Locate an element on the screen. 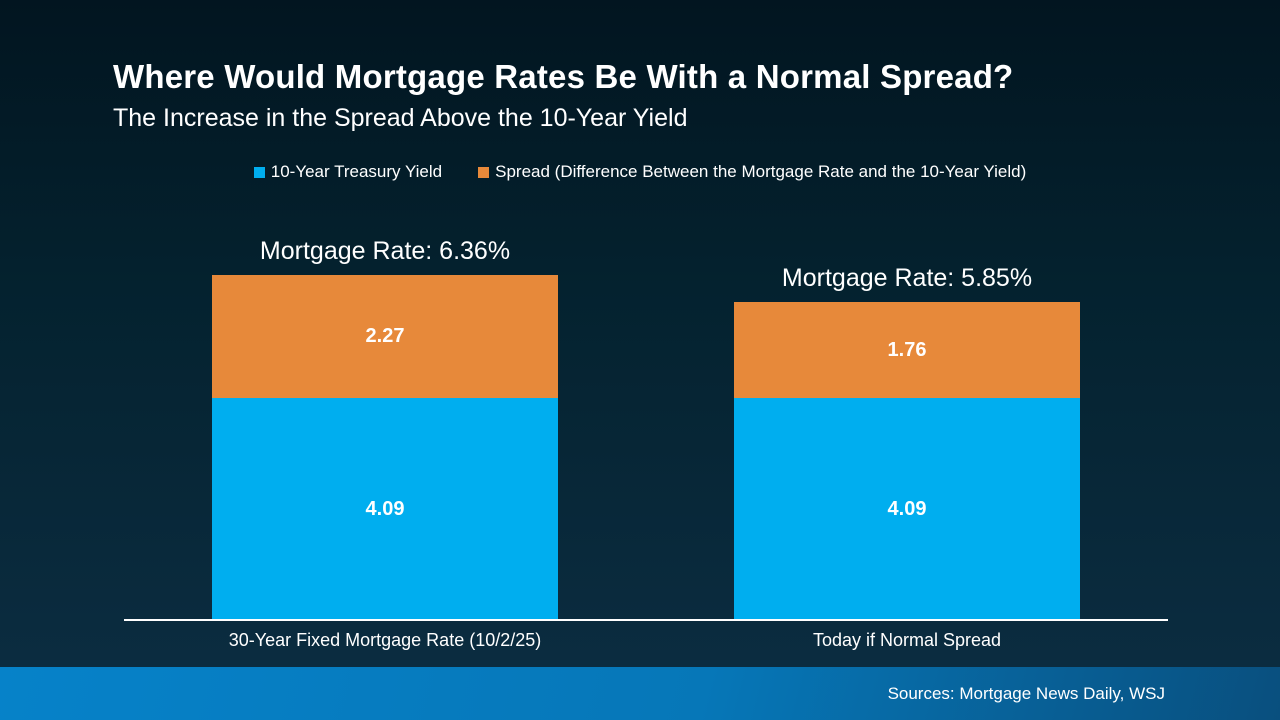 This screenshot has height=720, width=1280. mortgage-rate-label: Mortgage Rate: 6.36% is located at coordinates (385, 251).